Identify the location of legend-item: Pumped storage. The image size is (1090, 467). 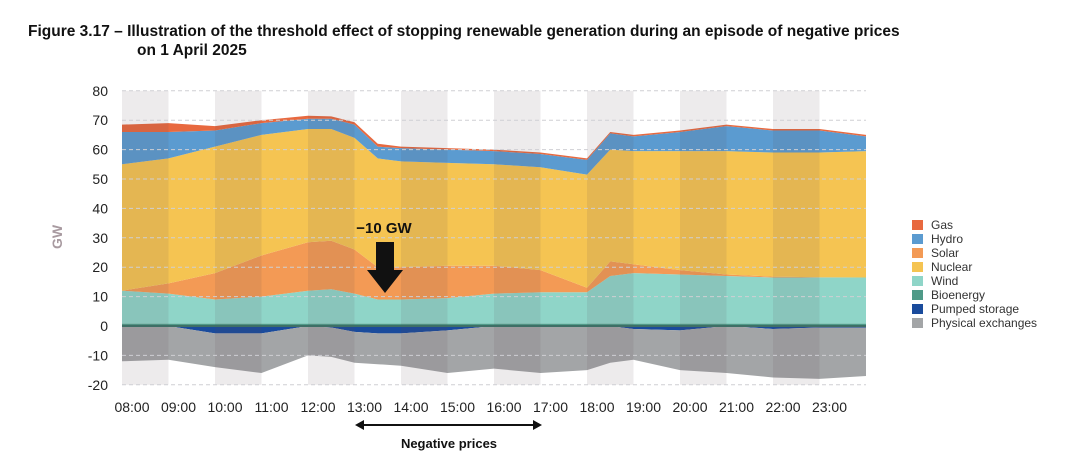
(974, 309).